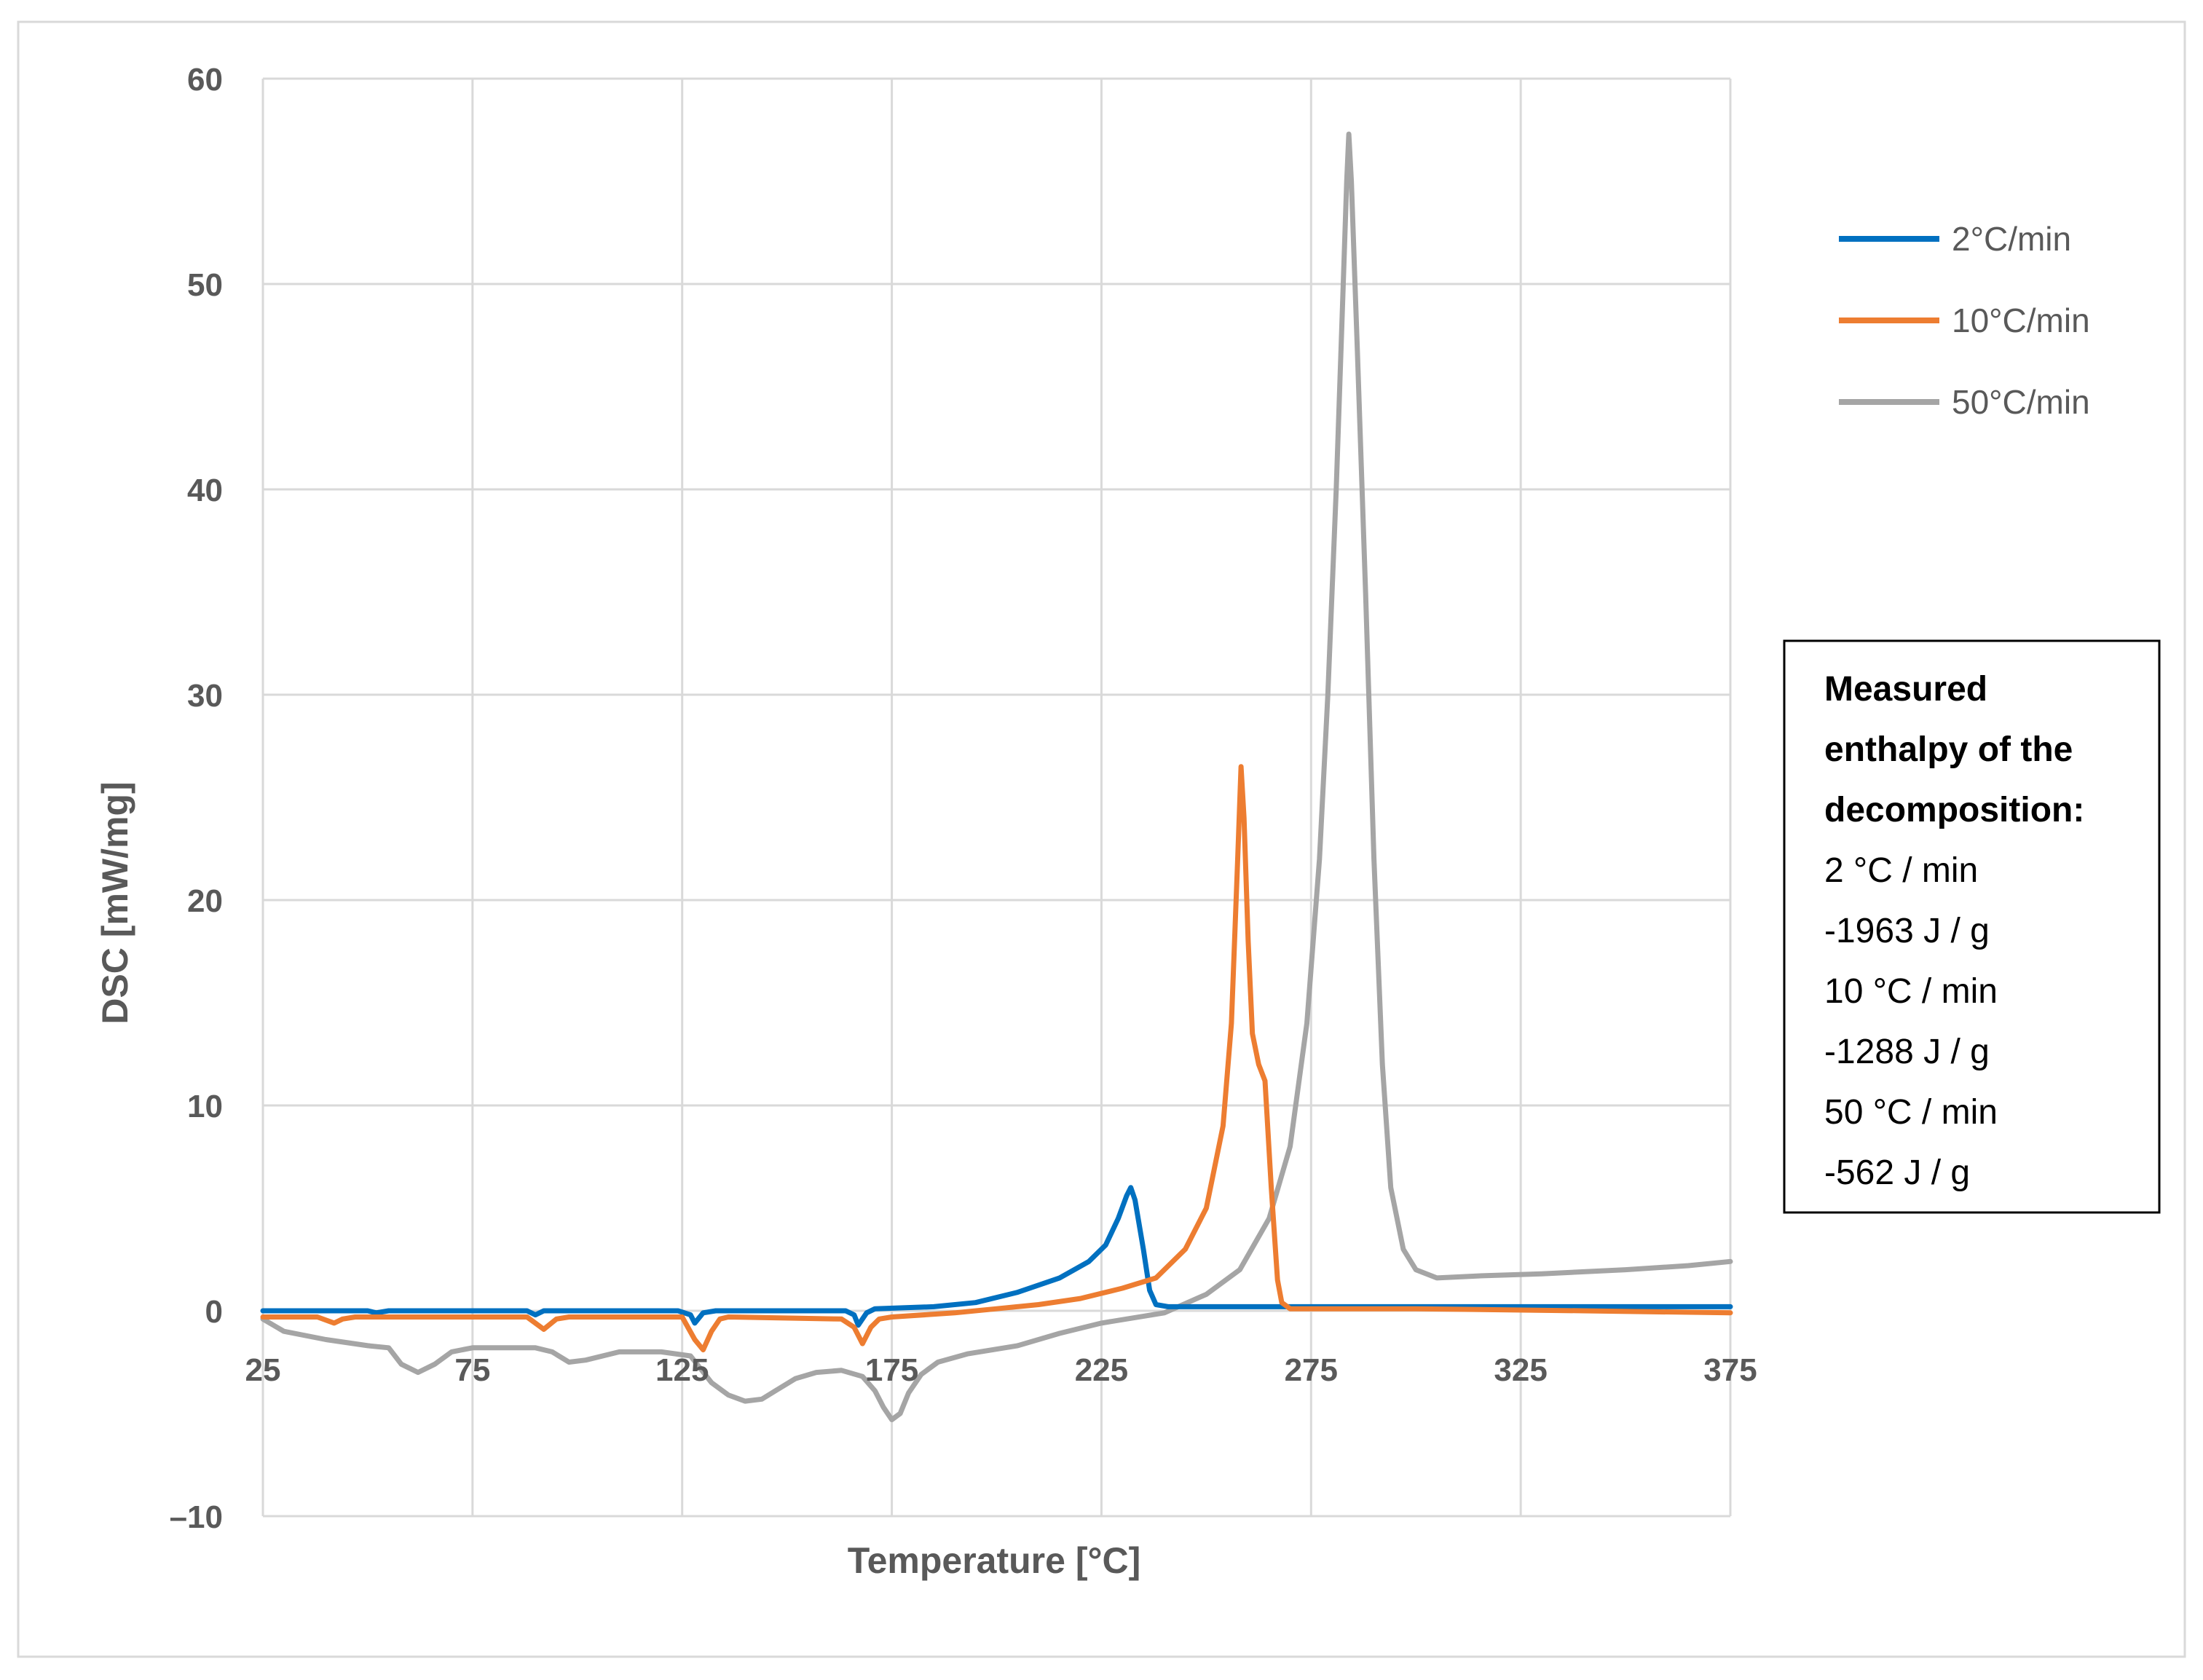  Describe the element at coordinates (205, 696) in the screenshot. I see `y-tick-label: 30` at that location.